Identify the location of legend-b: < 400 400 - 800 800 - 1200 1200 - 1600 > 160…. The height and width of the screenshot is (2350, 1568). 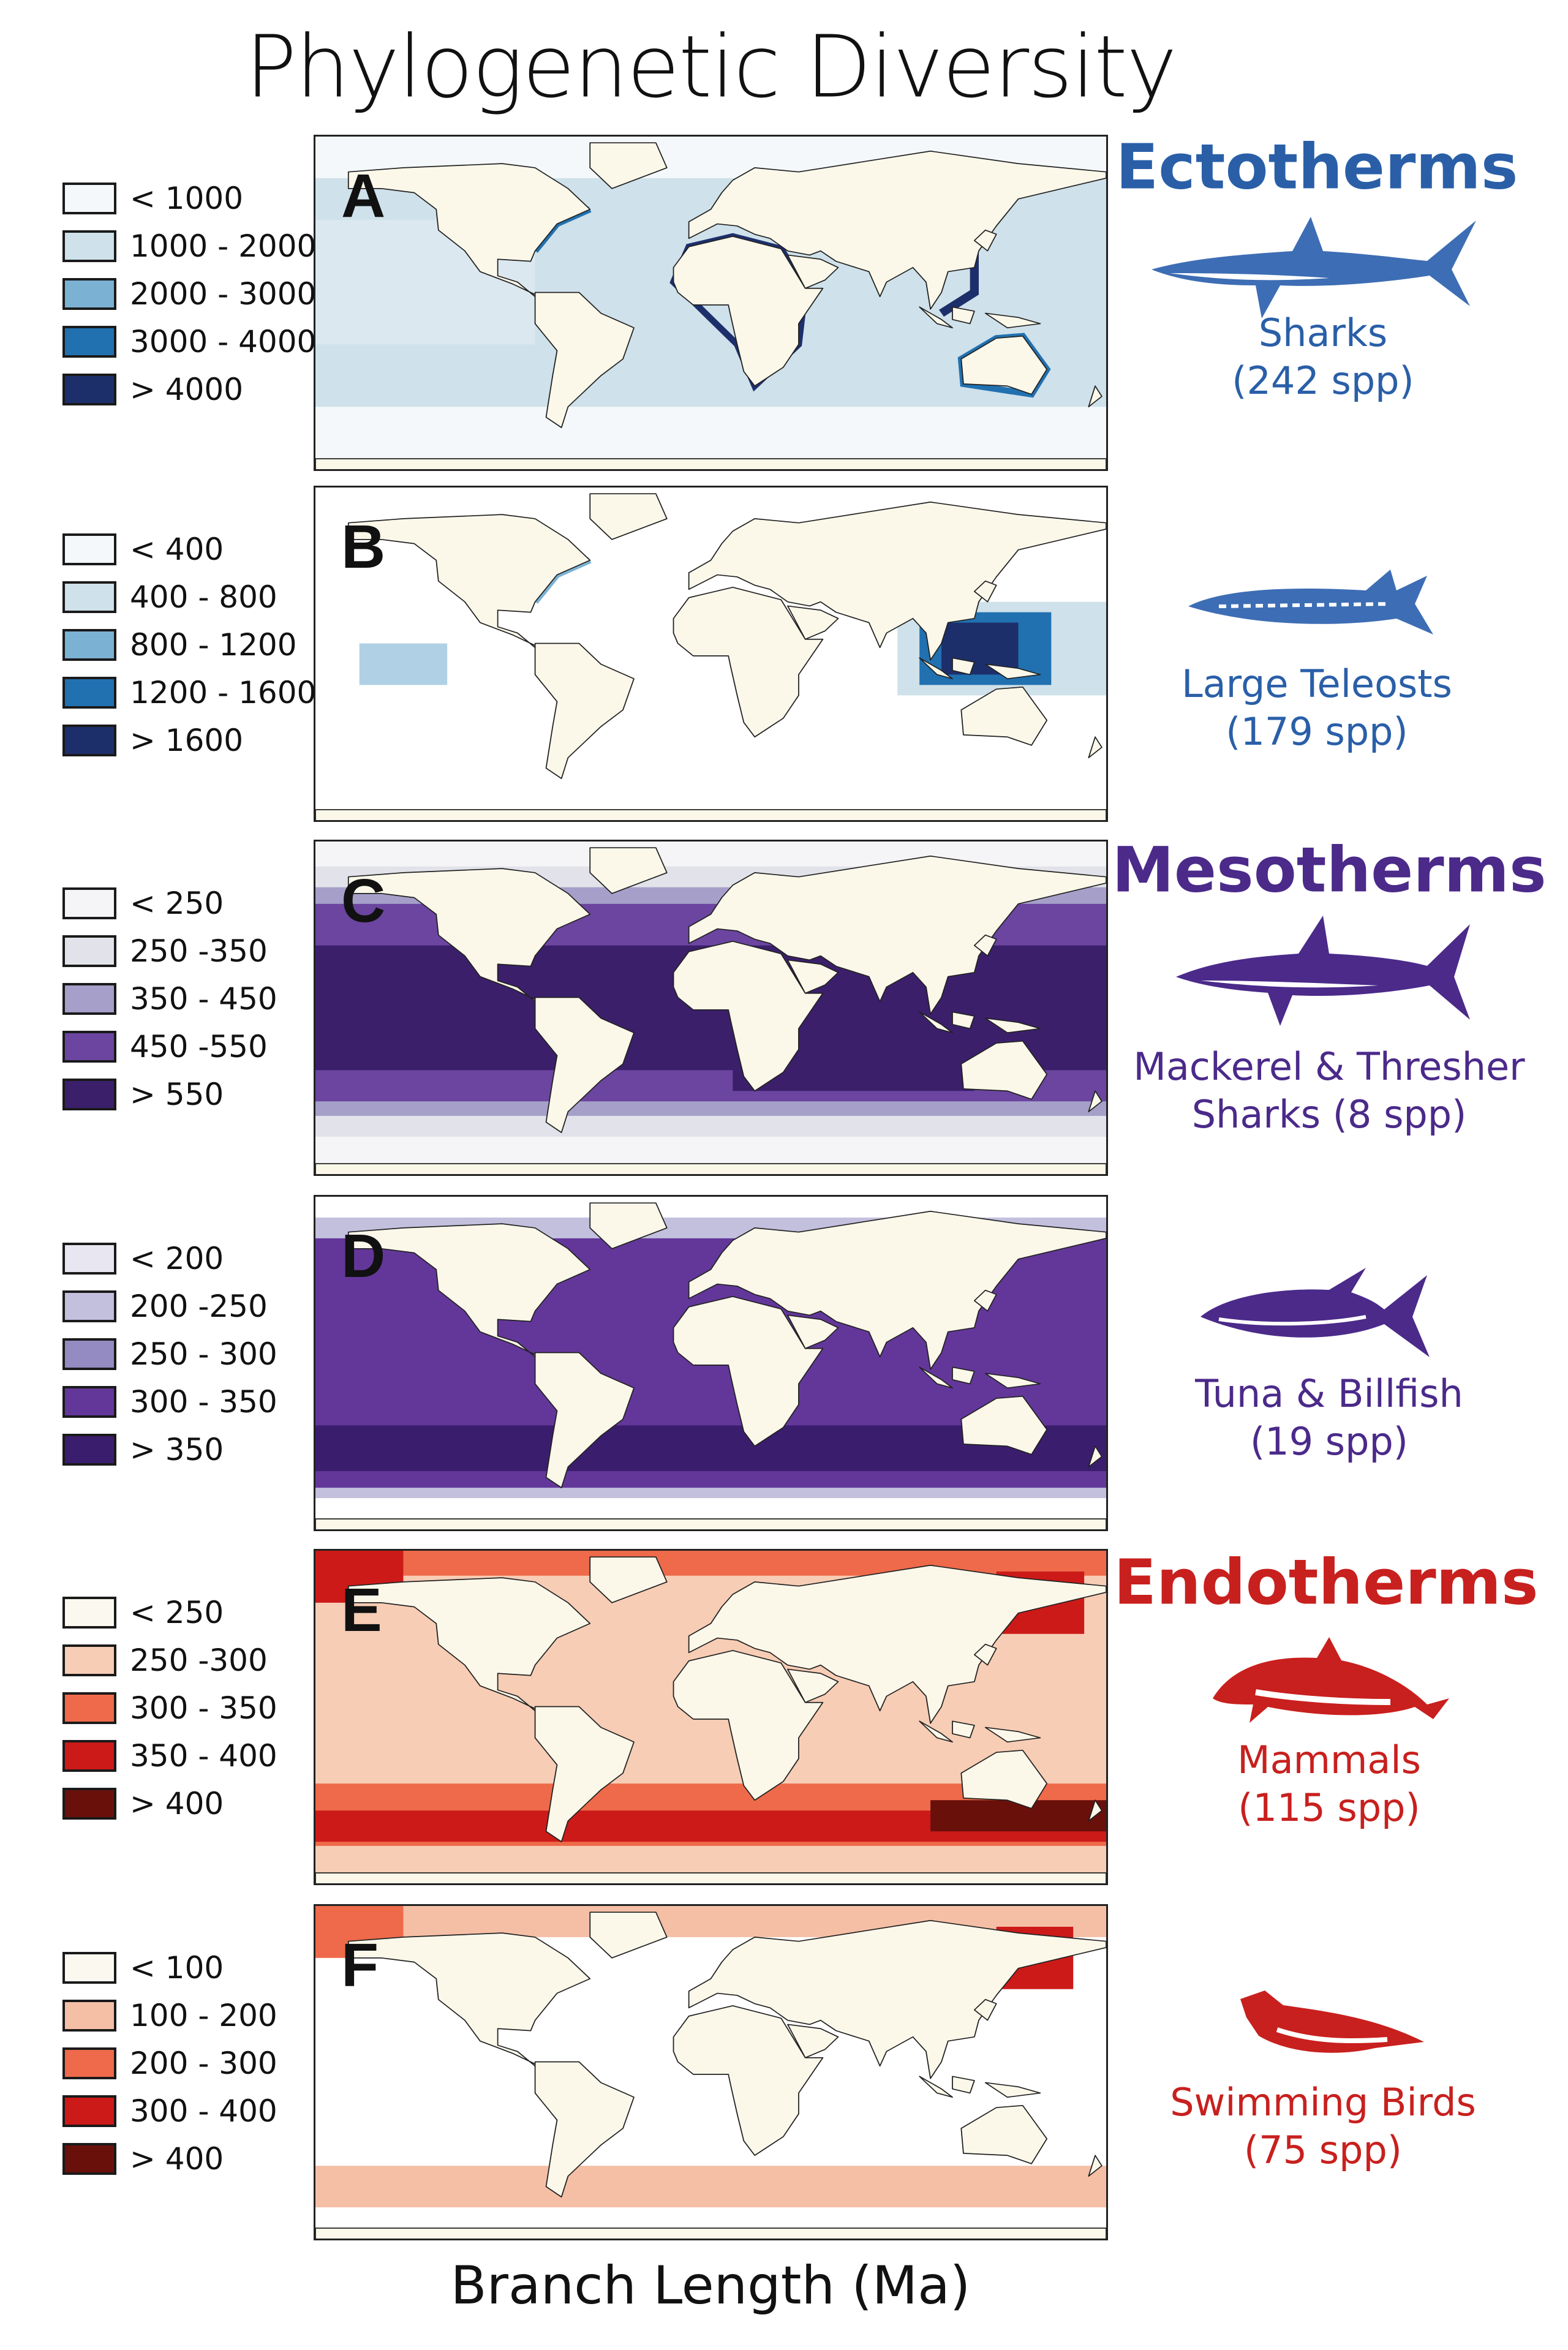
(189, 644).